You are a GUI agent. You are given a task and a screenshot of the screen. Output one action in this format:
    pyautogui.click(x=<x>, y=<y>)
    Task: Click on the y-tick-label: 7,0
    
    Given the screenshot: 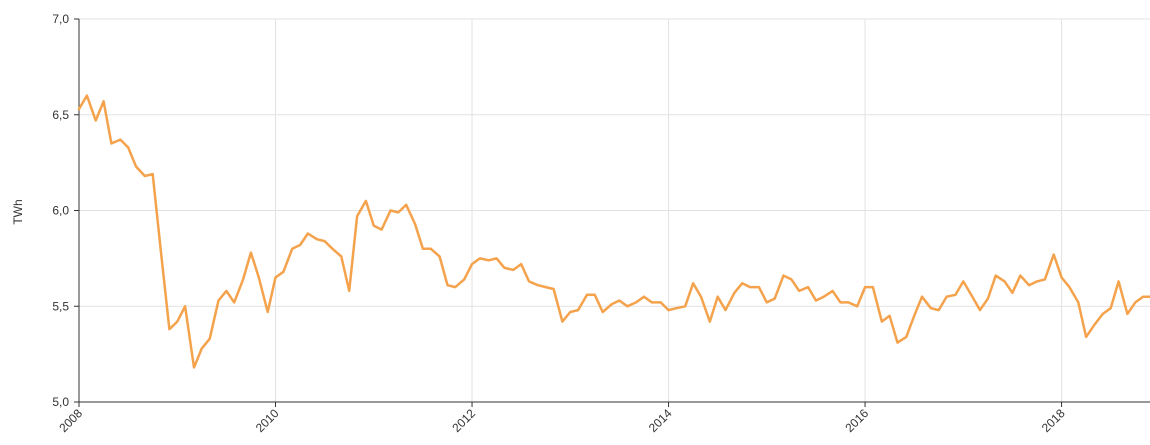 What is the action you would take?
    pyautogui.click(x=60, y=19)
    